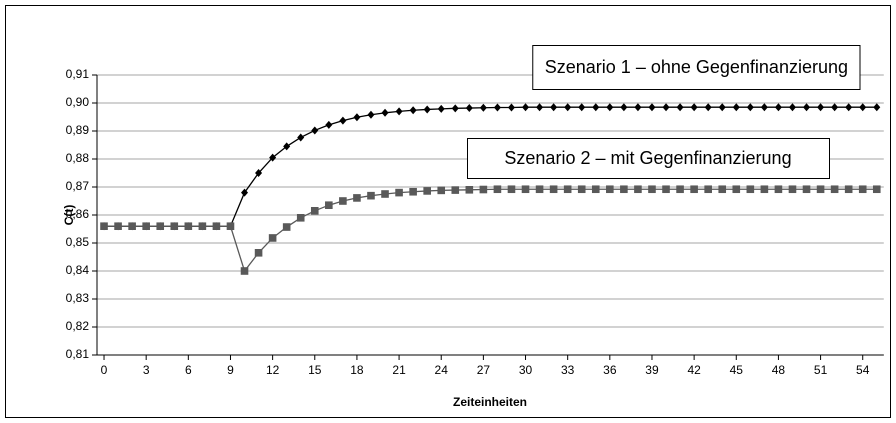 This screenshot has width=896, height=423. I want to click on x-tick-label: 39, so click(652, 370).